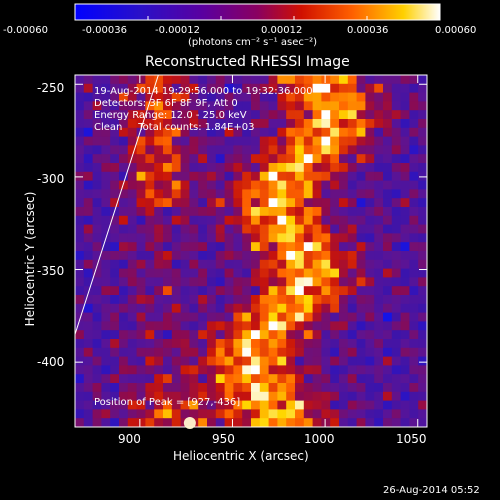  What do you see at coordinates (116, 204) in the screenshot?
I see `solar-limb-line` at bounding box center [116, 204].